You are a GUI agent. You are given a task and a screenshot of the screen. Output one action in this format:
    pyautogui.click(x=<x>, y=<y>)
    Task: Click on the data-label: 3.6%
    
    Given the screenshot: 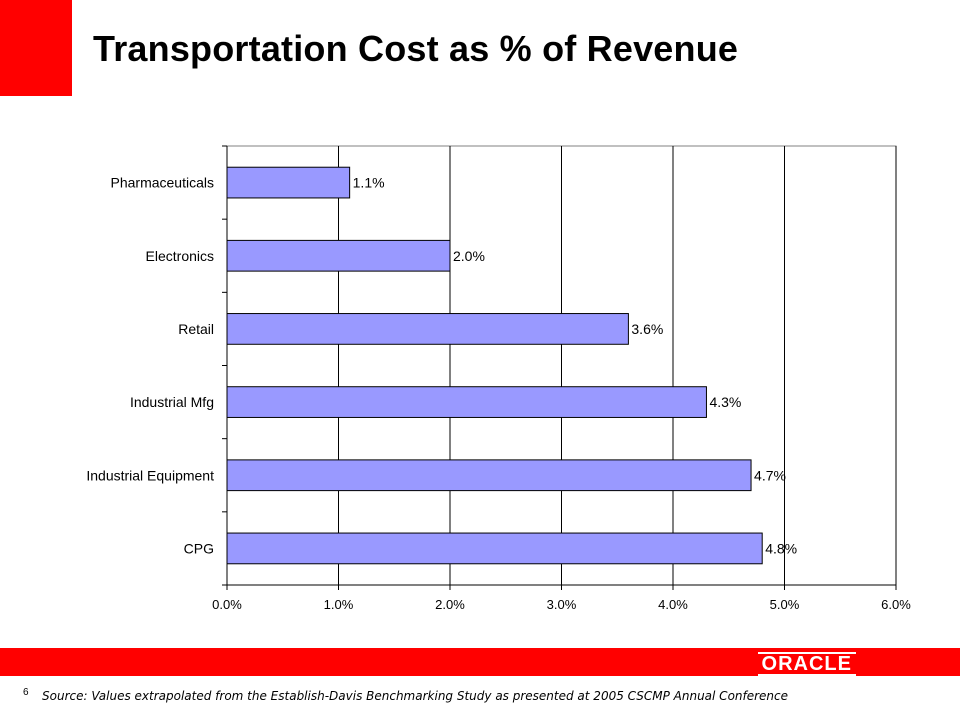 What is the action you would take?
    pyautogui.click(x=647, y=329)
    